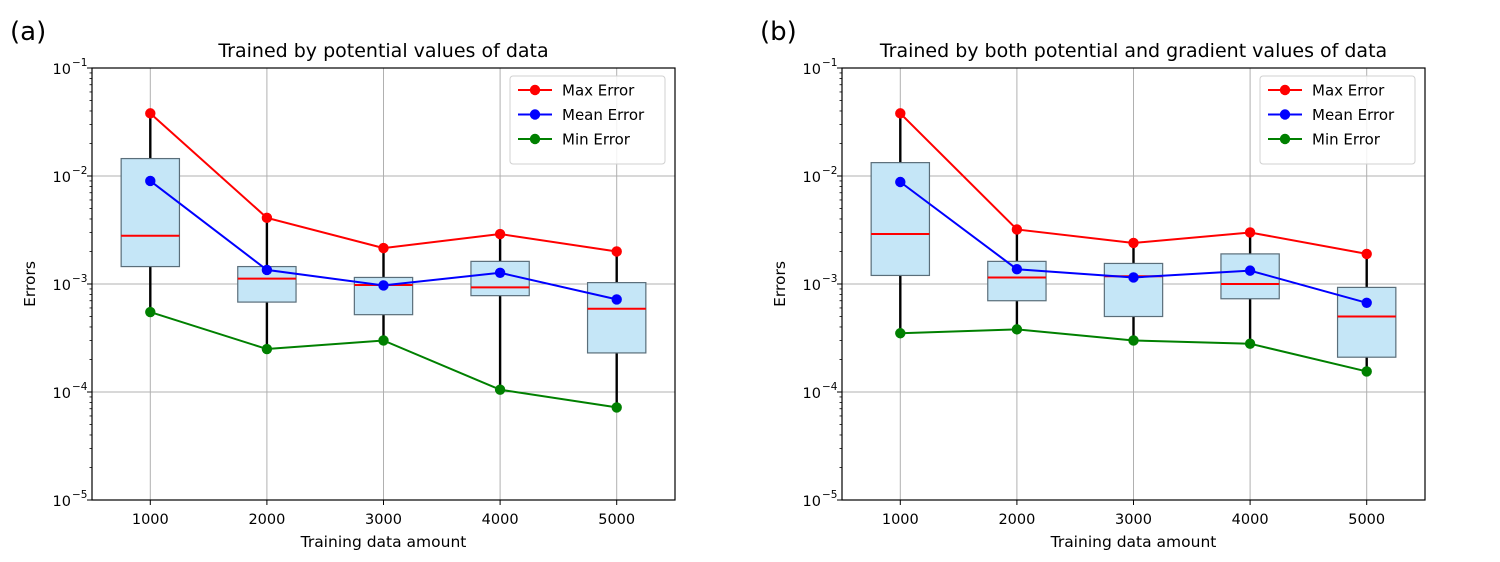  I want to click on y-tick-exponent: −3, so click(79, 279).